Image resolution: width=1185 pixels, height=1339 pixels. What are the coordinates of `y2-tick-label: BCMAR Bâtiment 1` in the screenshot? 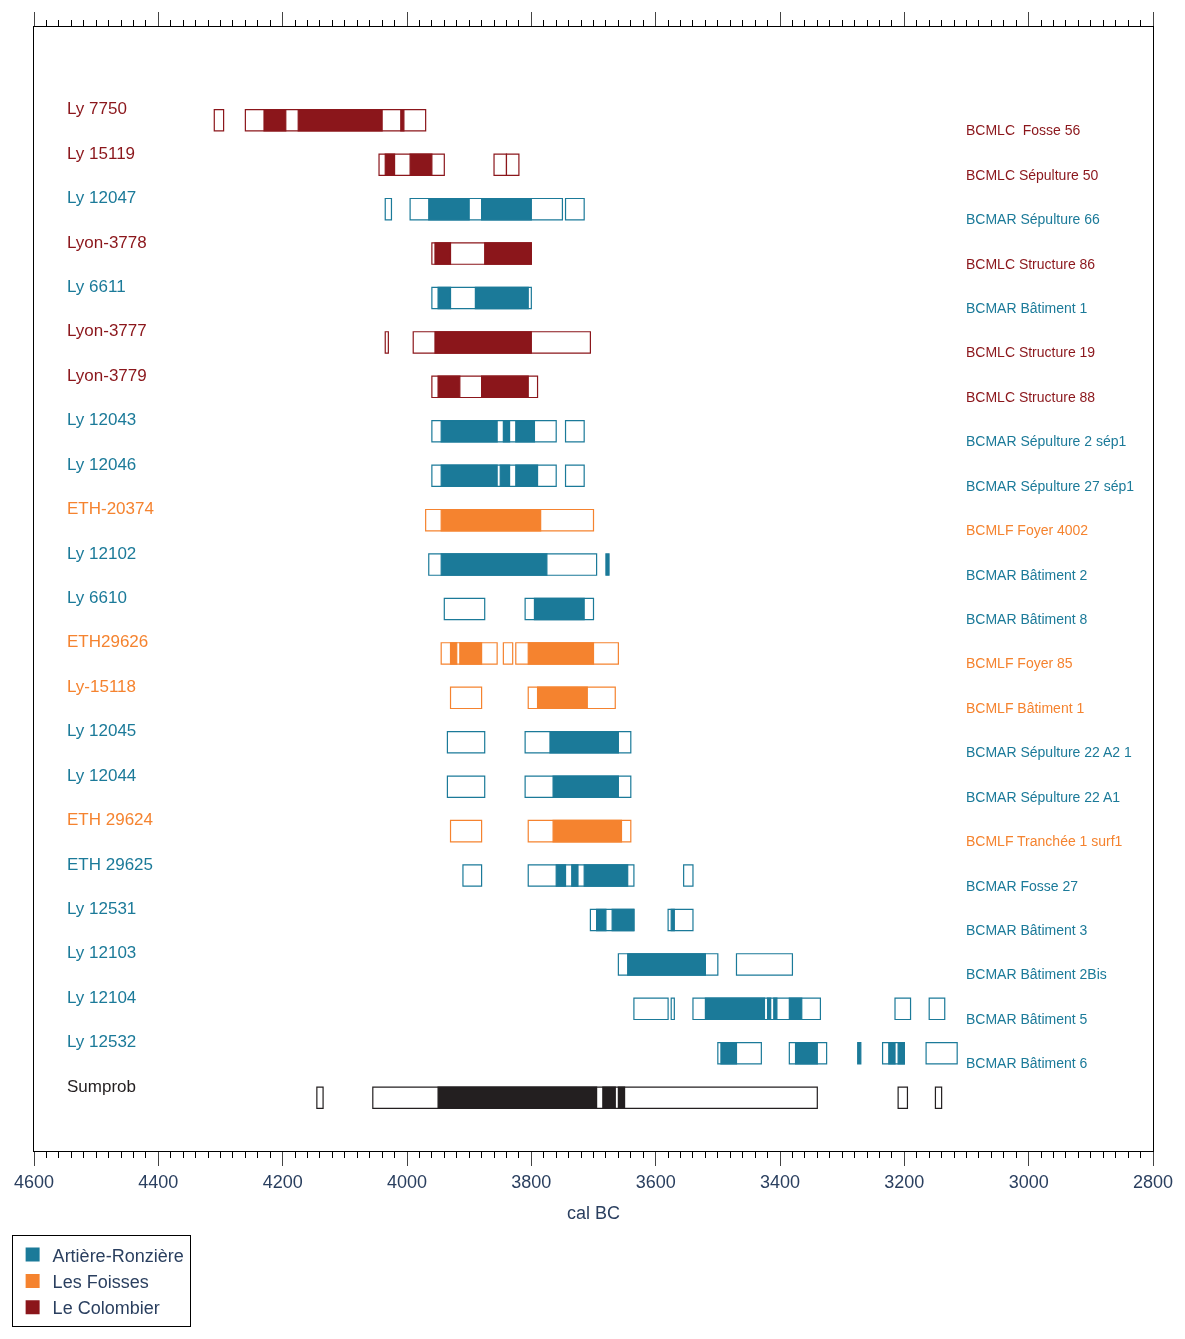 It's located at (1027, 308).